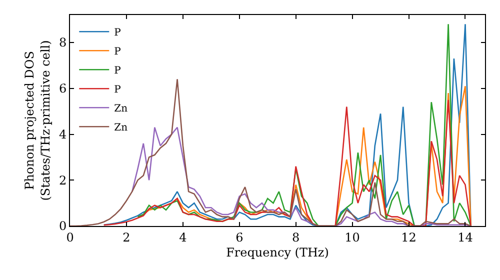 This screenshot has width=500, height=280. I want to click on y-axis-title: Phonon projected DOS (States/THz·primitive cell), so click(37, 120).